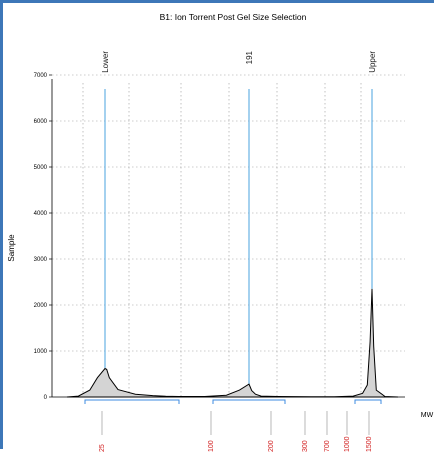 The image size is (434, 452). I want to click on size-labels: 25 100 200 300 700 1000 1500, so click(236, 431).